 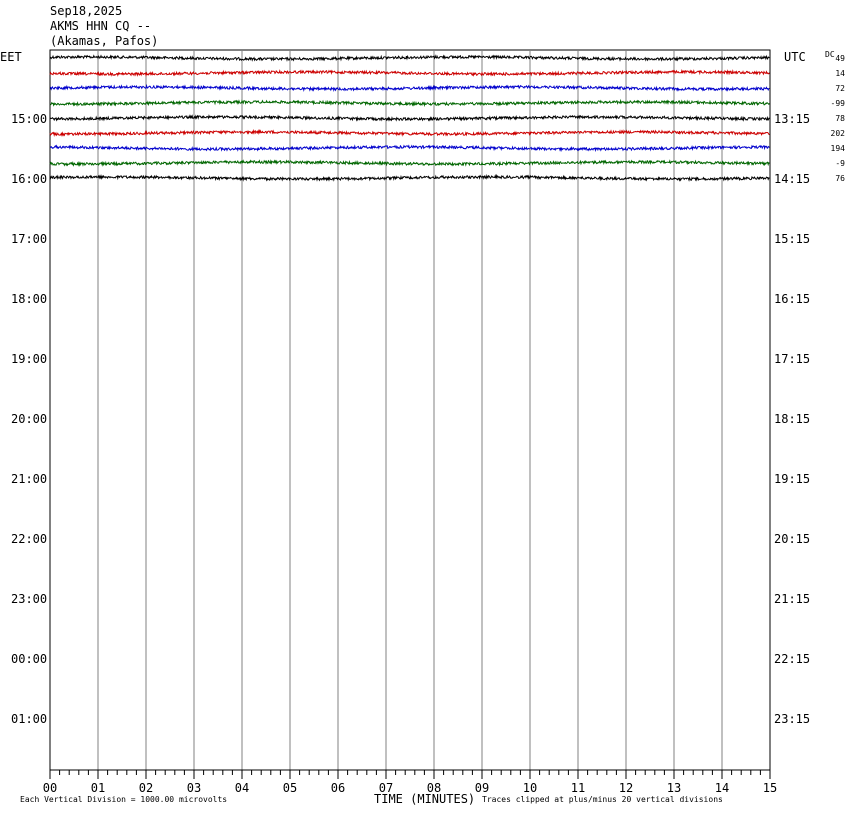 I want to click on x-tick-label: 08, so click(x=434, y=788).